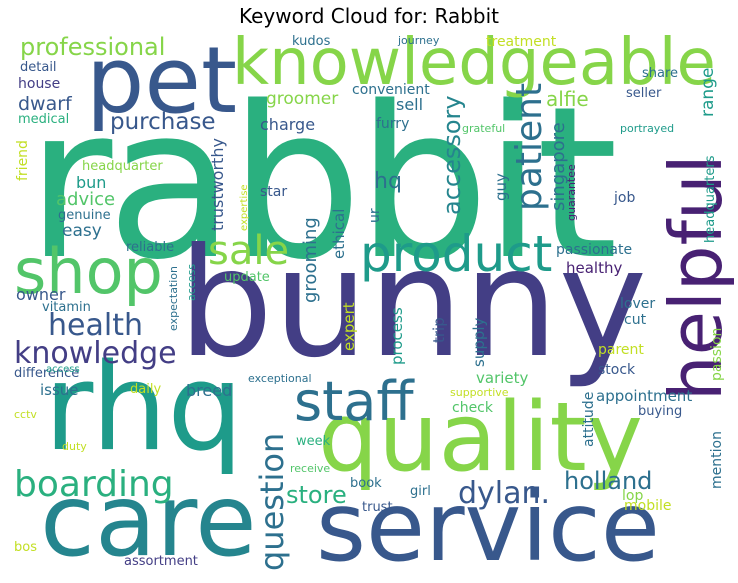 The width and height of the screenshot is (738, 583). What do you see at coordinates (647, 128) in the screenshot?
I see `word-portrayed: portrayed` at bounding box center [647, 128].